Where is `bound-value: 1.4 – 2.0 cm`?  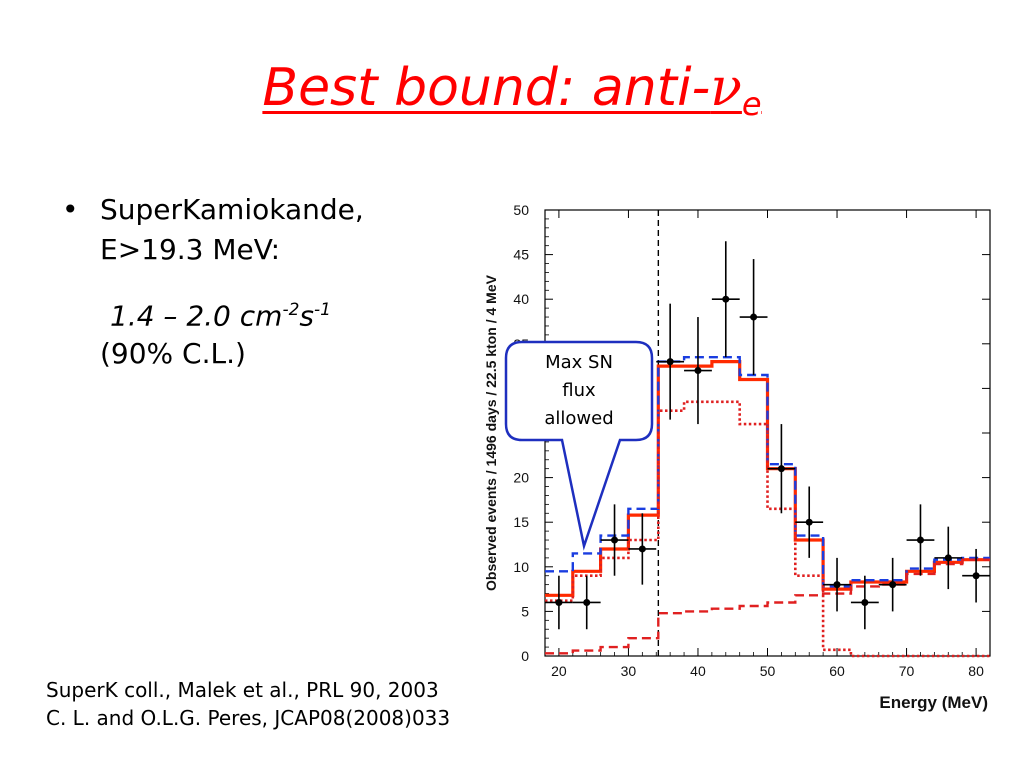 bound-value: 1.4 – 2.0 cm is located at coordinates (196, 316).